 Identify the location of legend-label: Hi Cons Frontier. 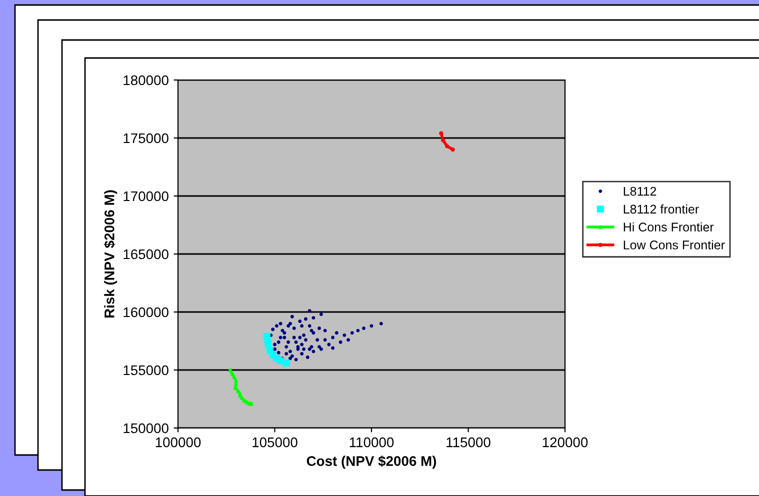
(669, 227).